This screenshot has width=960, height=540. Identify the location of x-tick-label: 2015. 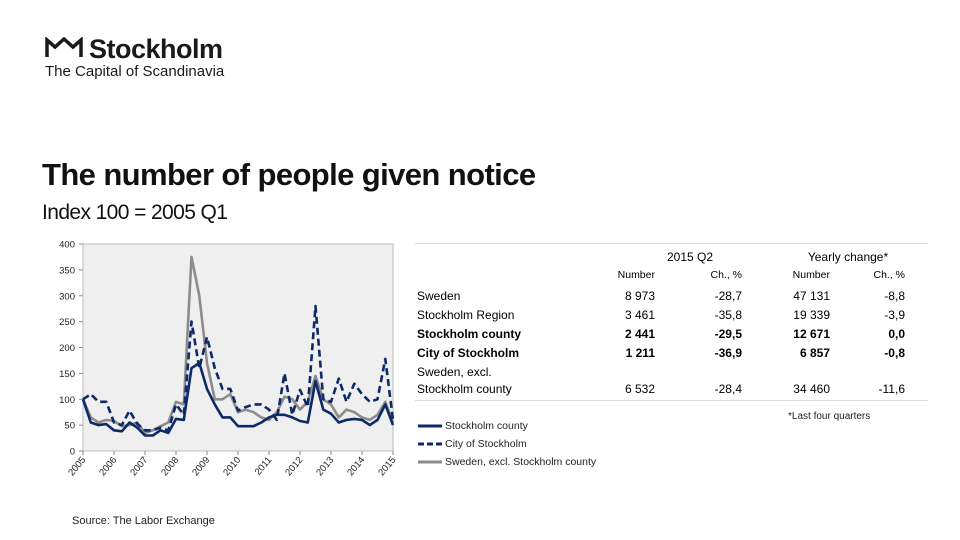
(387, 466).